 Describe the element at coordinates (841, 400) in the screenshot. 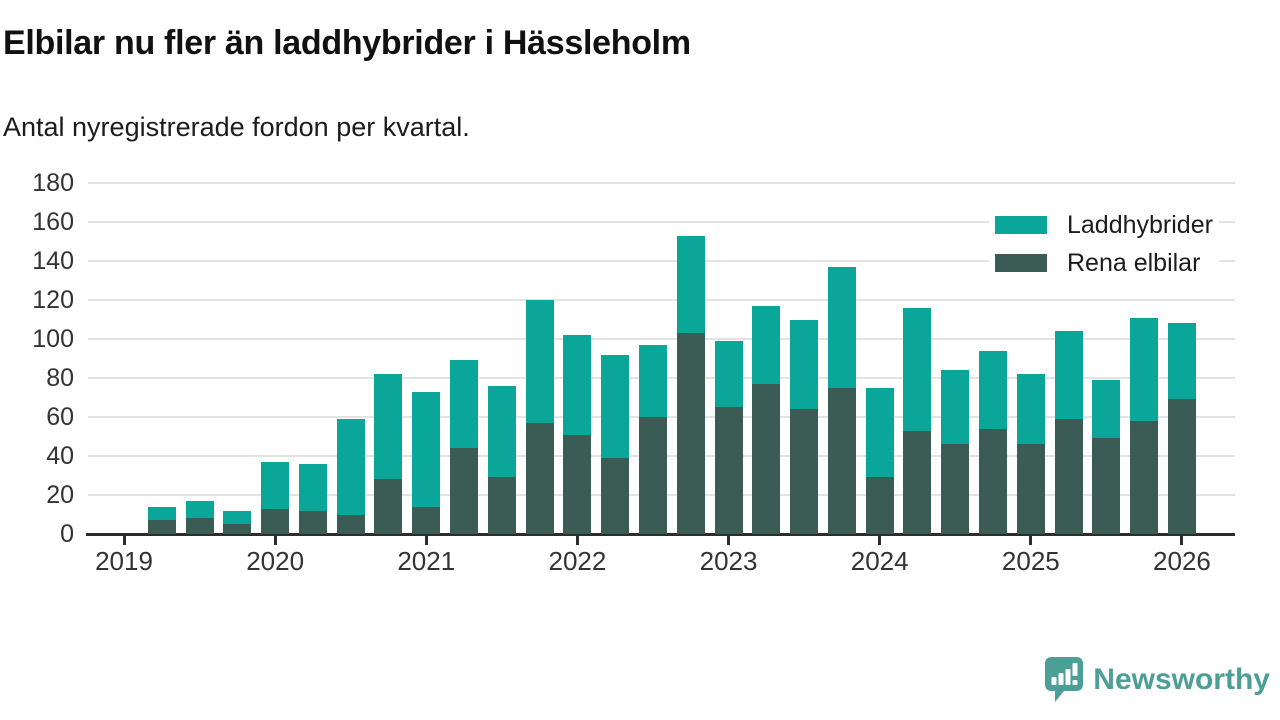

I see `bar-2023-Q4` at that location.